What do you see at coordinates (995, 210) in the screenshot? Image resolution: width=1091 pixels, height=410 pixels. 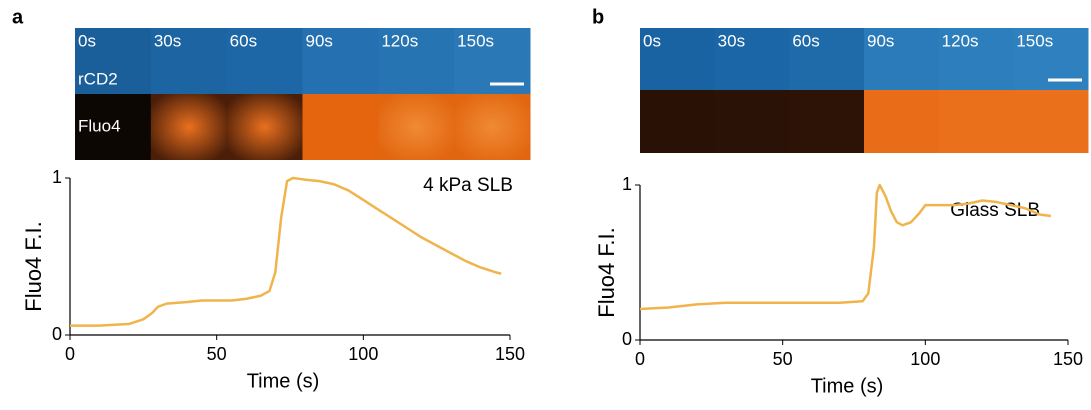 I see `chart-title: Glass SLB` at bounding box center [995, 210].